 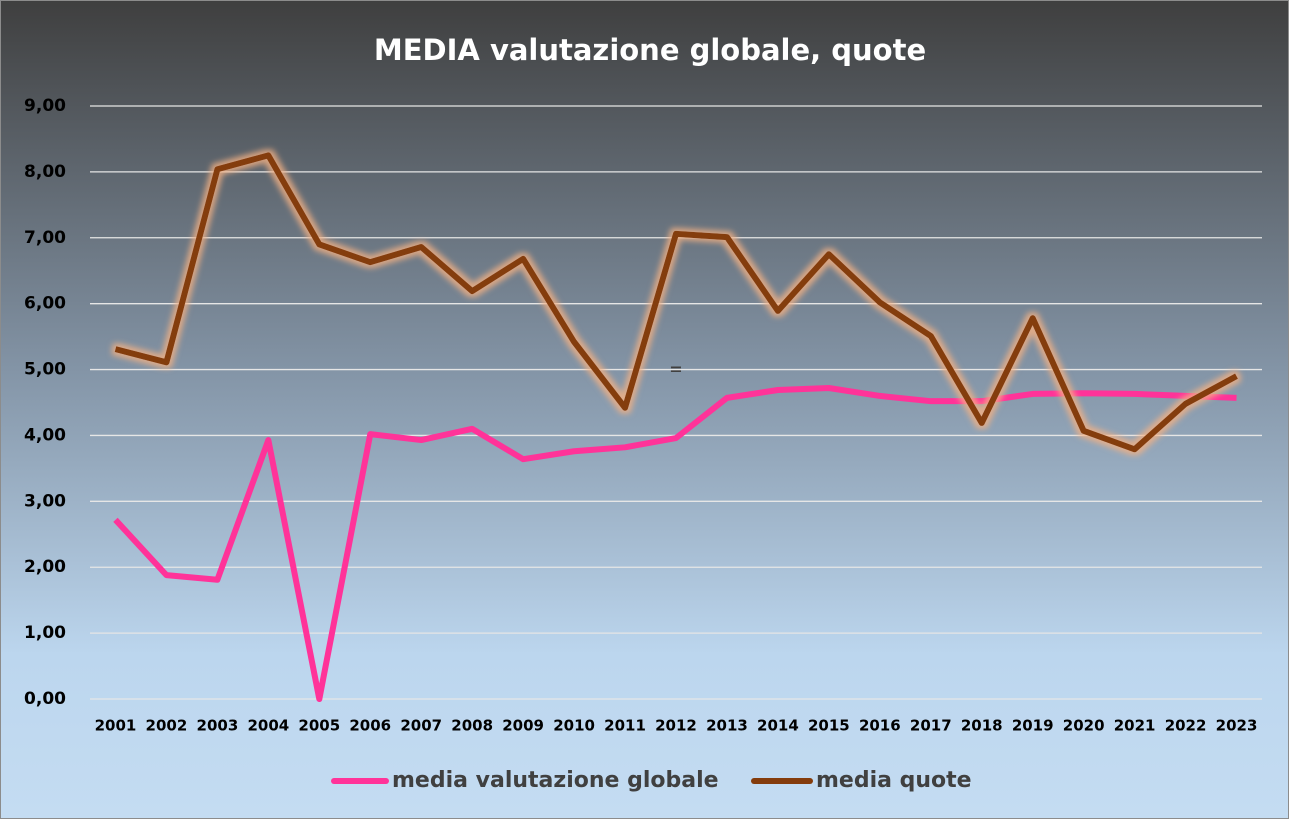 I want to click on chart-title: MEDIA valutazione globale, quote, so click(x=650, y=50).